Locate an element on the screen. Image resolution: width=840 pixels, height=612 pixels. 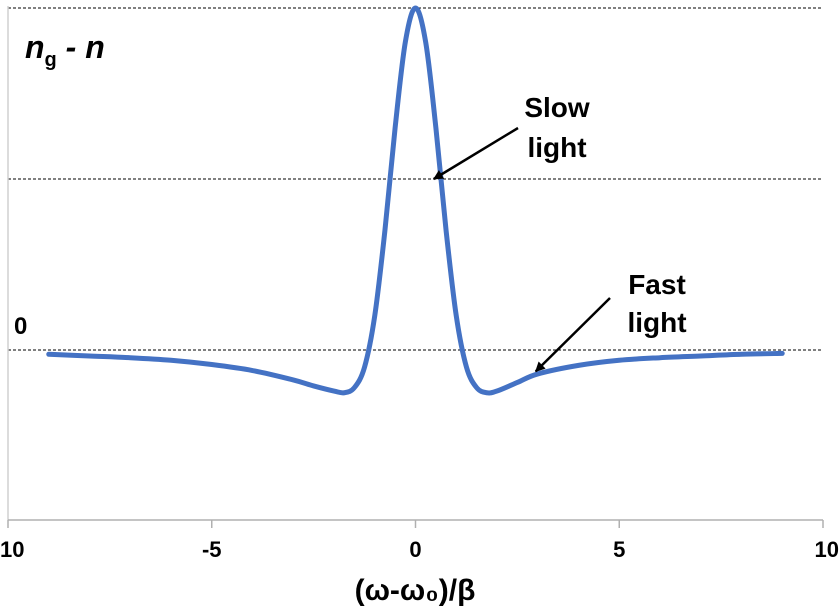
annotation-1-line-1: light is located at coordinates (656, 322).